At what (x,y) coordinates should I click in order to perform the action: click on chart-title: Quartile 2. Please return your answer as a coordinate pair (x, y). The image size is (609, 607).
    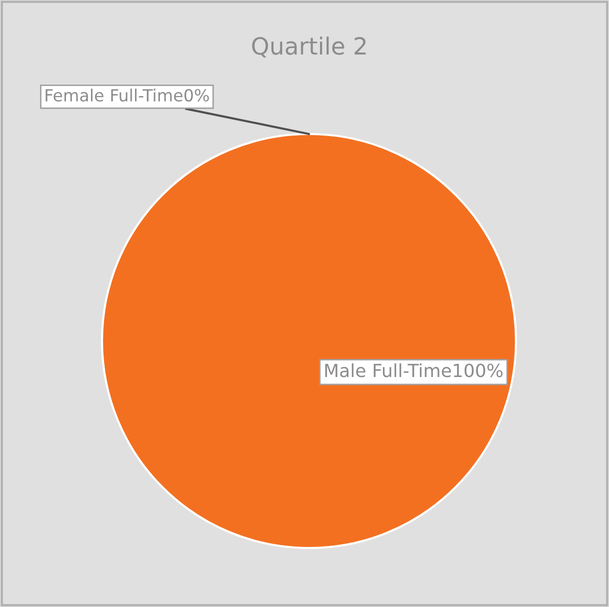
    Looking at the image, I should click on (309, 47).